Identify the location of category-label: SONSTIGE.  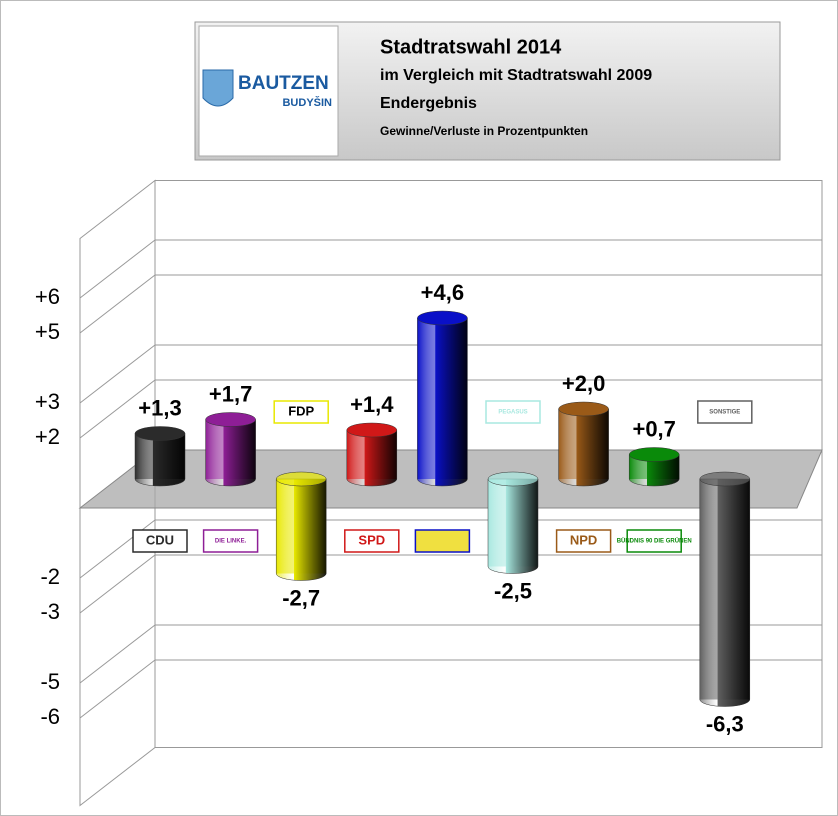
(724, 413).